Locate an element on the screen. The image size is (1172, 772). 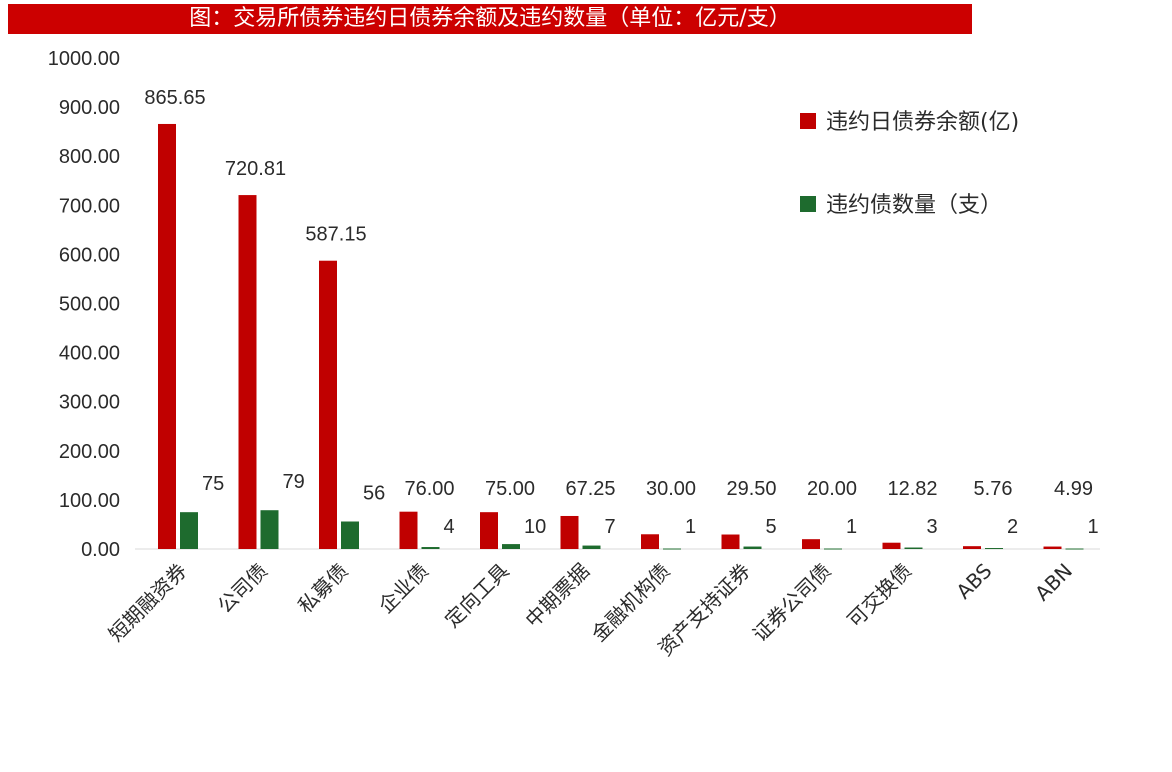
chart-title: 图：交易所债券违约日债券余额及违约数量（单位：亿元/支） is located at coordinates (490, 19).